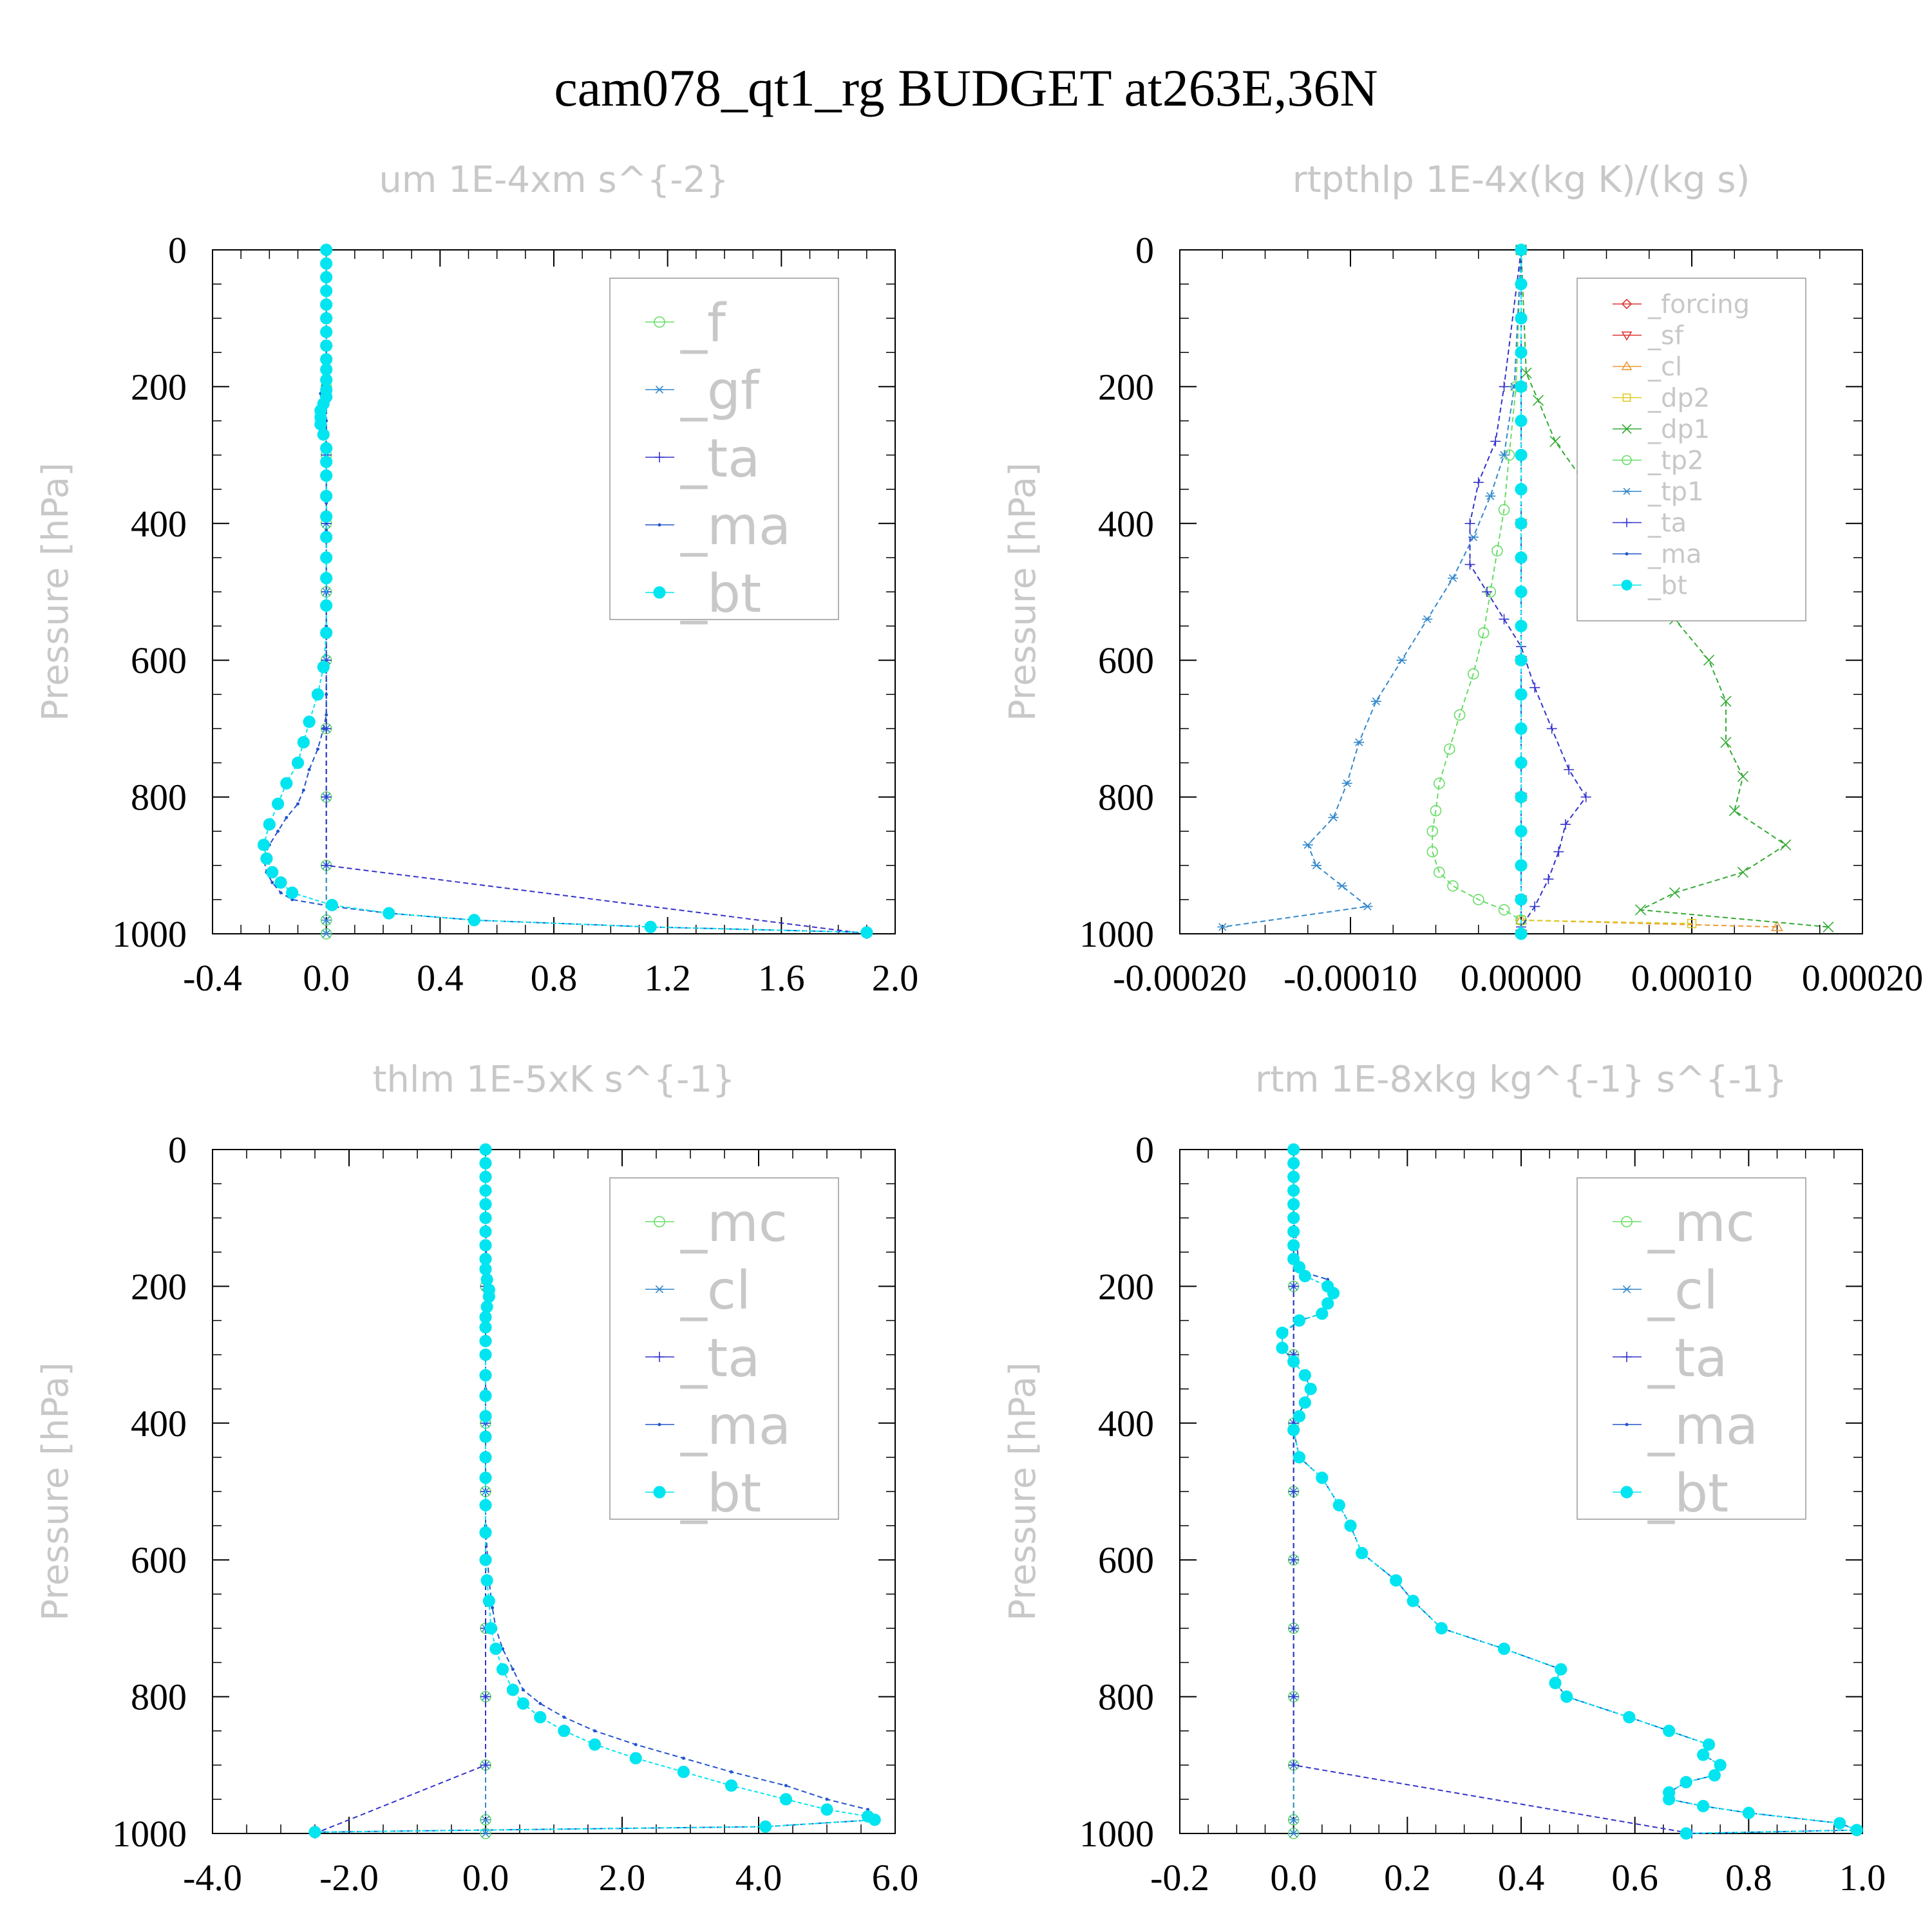 Image resolution: width=1932 pixels, height=1932 pixels. Describe the element at coordinates (724, 449) in the screenshot. I see `legend-box` at that location.